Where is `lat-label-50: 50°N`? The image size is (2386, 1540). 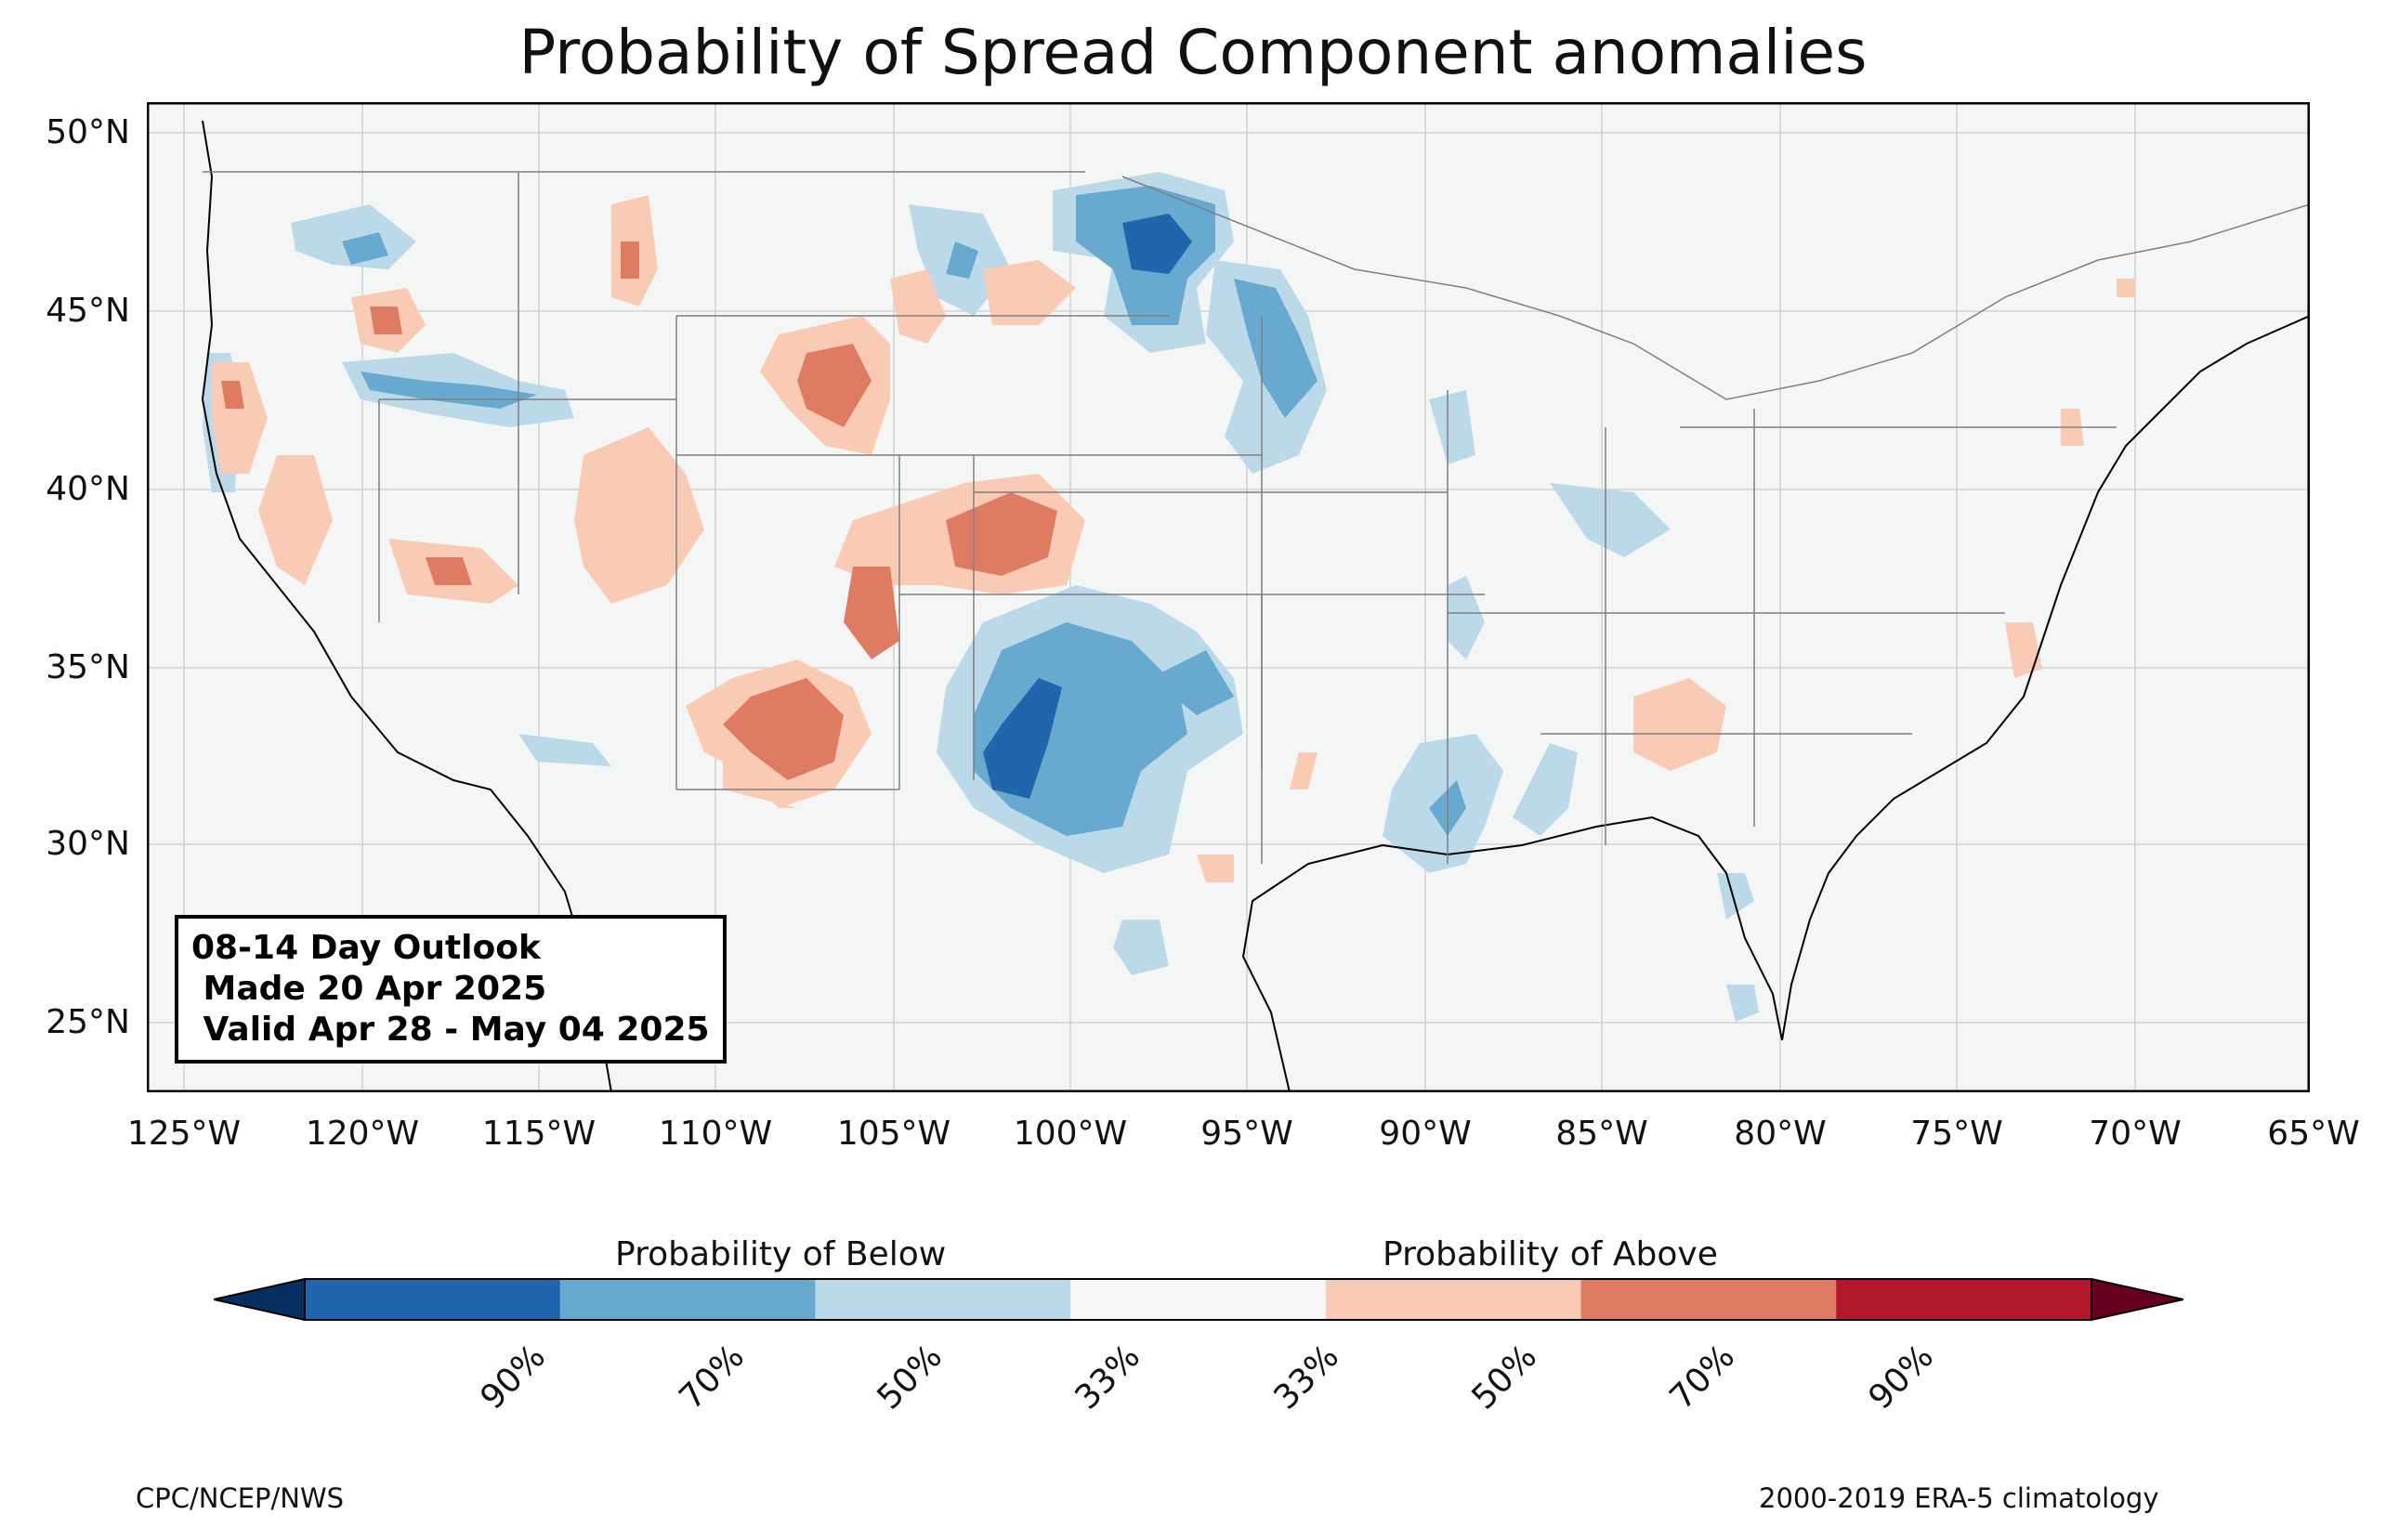 lat-label-50: 50°N is located at coordinates (88, 132).